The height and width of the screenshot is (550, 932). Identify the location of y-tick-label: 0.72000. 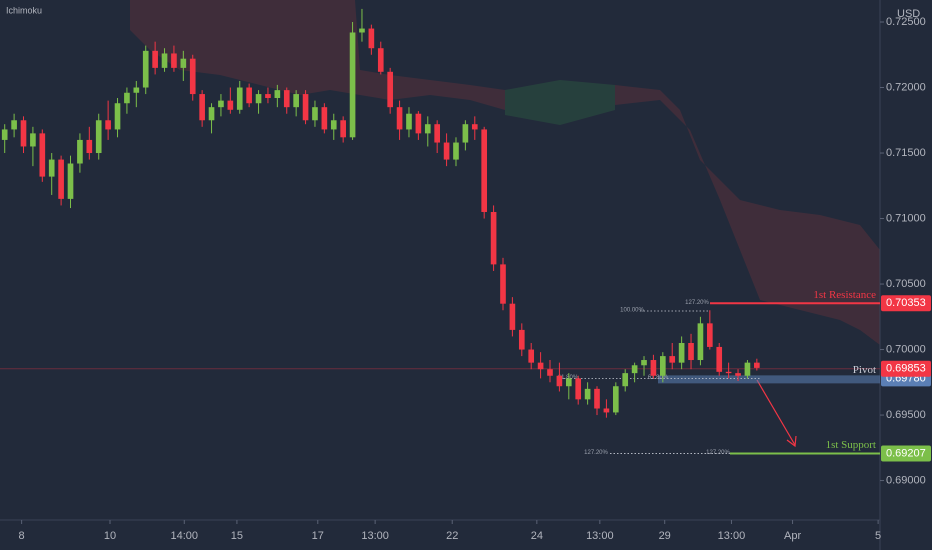
(906, 87).